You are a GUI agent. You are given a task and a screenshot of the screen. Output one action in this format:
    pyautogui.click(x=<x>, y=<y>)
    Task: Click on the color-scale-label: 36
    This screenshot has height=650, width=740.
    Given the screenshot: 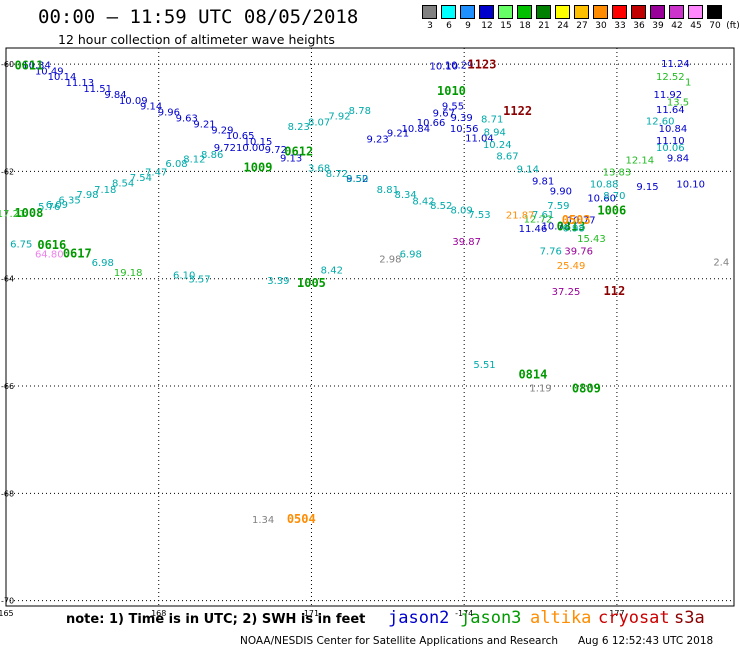 What is the action you would take?
    pyautogui.click(x=639, y=26)
    